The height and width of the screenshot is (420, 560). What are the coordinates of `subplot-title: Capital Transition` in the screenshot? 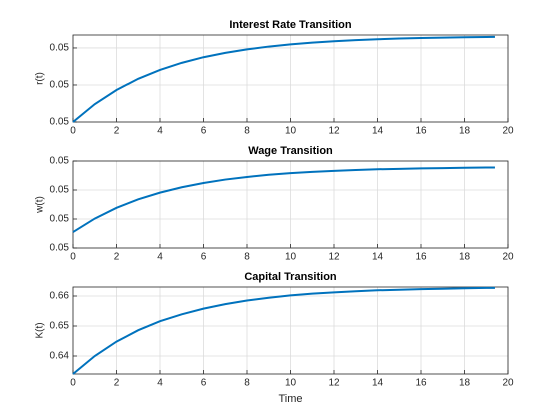 It's located at (290, 277).